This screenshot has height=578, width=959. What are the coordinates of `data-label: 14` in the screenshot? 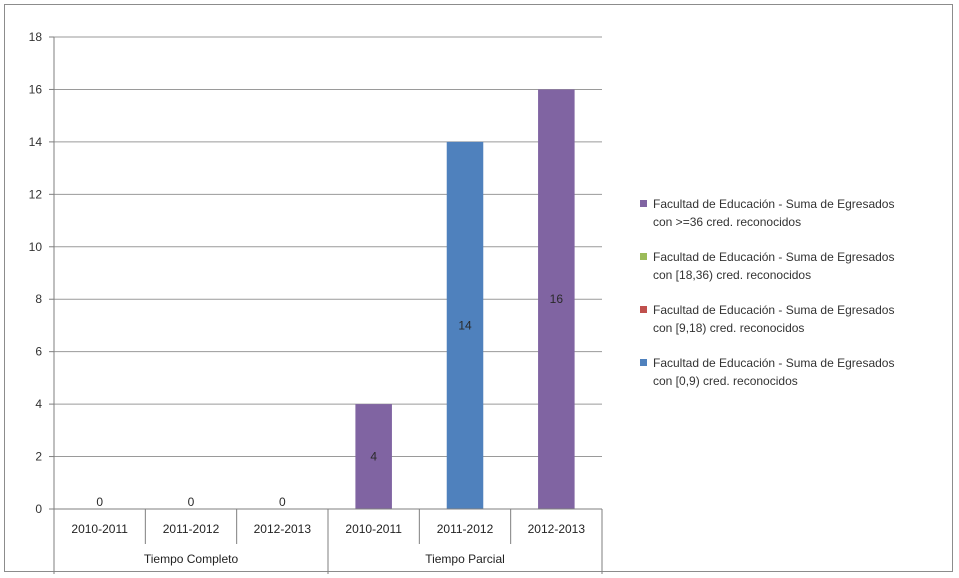 It's located at (465, 325).